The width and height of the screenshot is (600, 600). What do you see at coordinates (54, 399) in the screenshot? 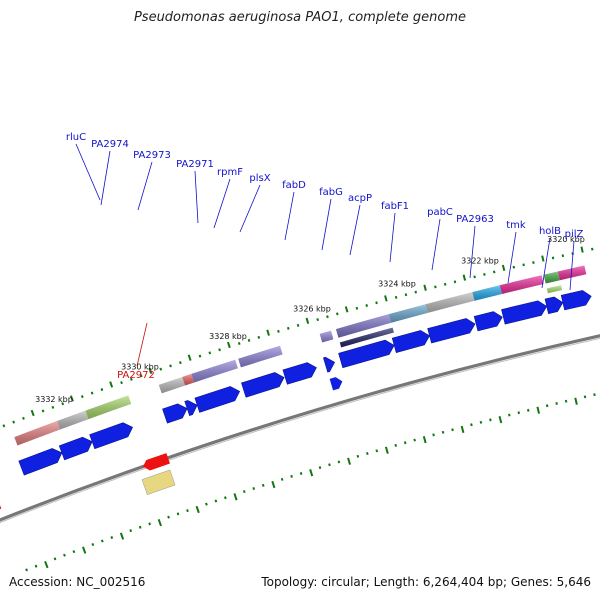
I see `kbp-tick-label: 3332 kbp` at bounding box center [54, 399].